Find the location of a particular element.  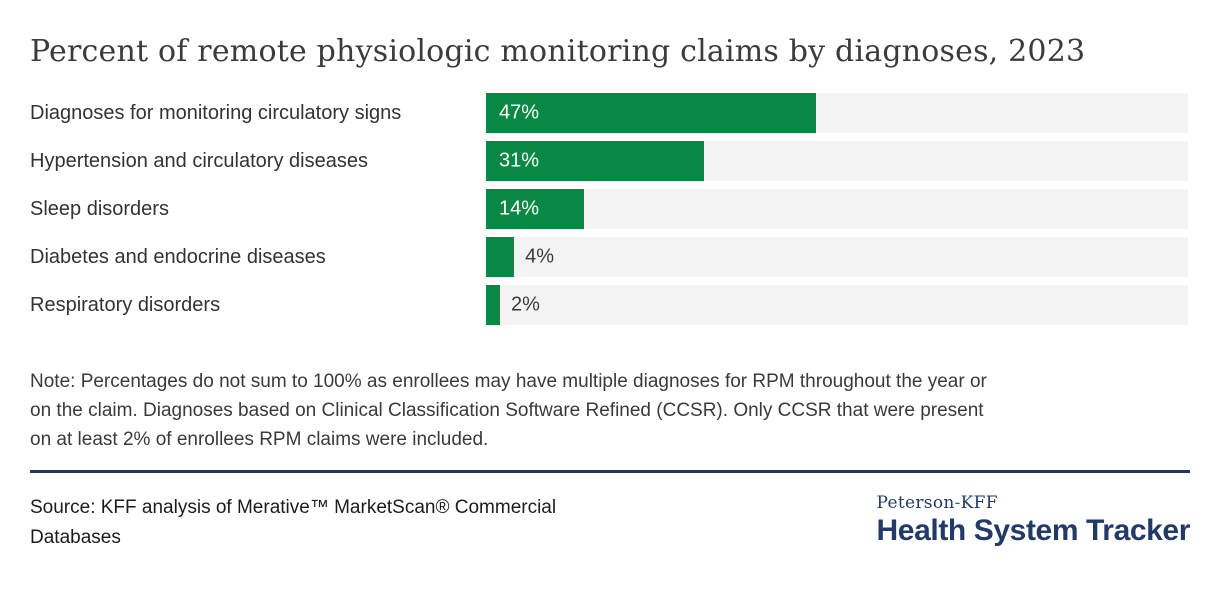

logo-kff-text: KFF is located at coordinates (979, 503).